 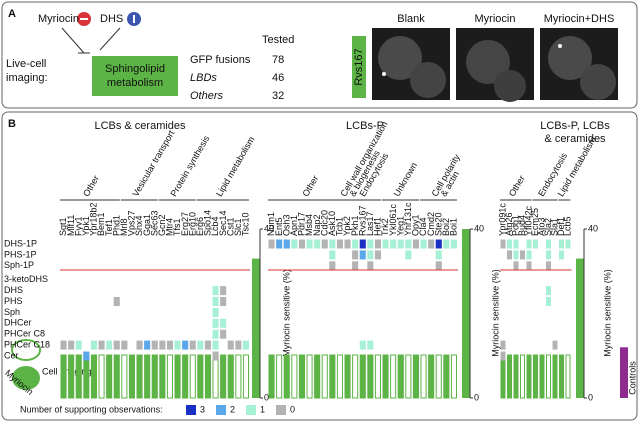 I want to click on row-label: DHCer, so click(x=18, y=323).